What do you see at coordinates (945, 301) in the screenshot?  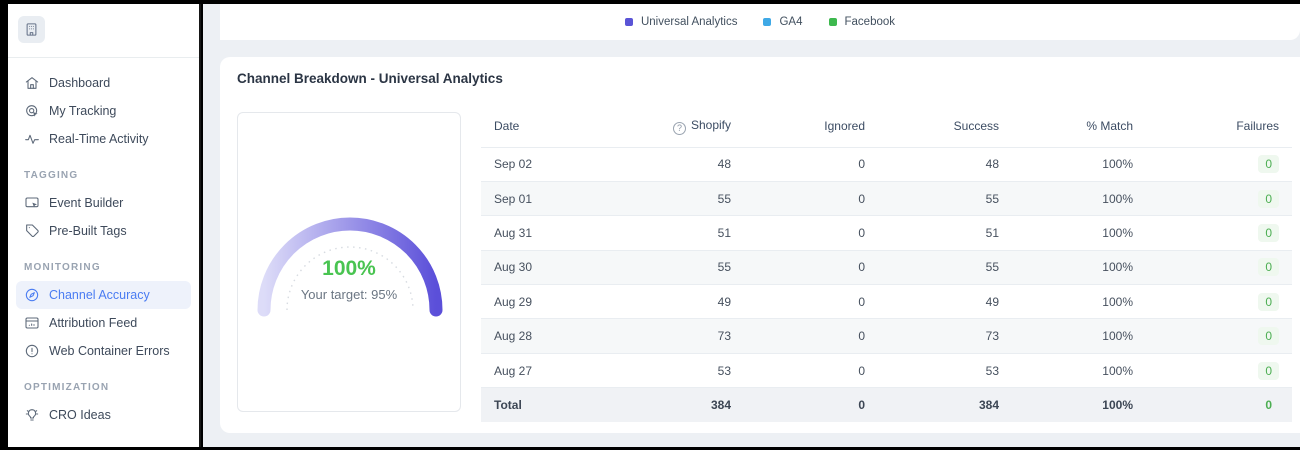 I see `cell-success: 49` at bounding box center [945, 301].